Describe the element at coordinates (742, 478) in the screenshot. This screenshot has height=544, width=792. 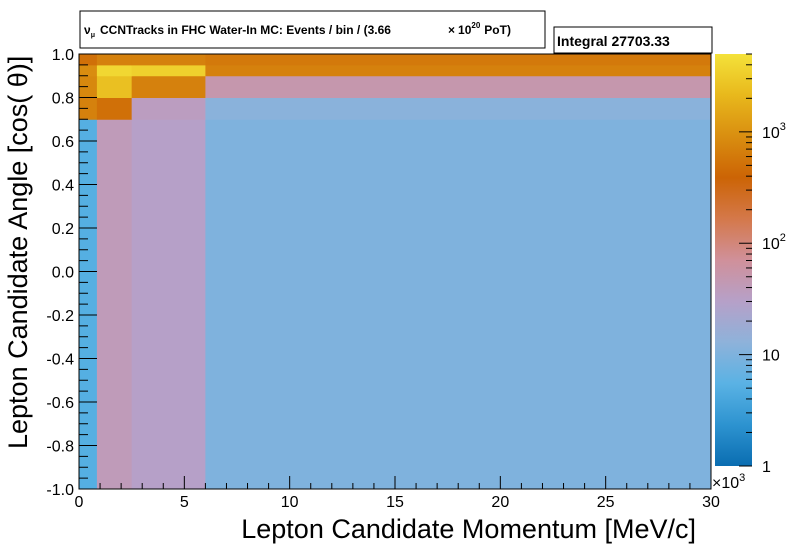
I see `x-multiplier-exp: 3` at that location.